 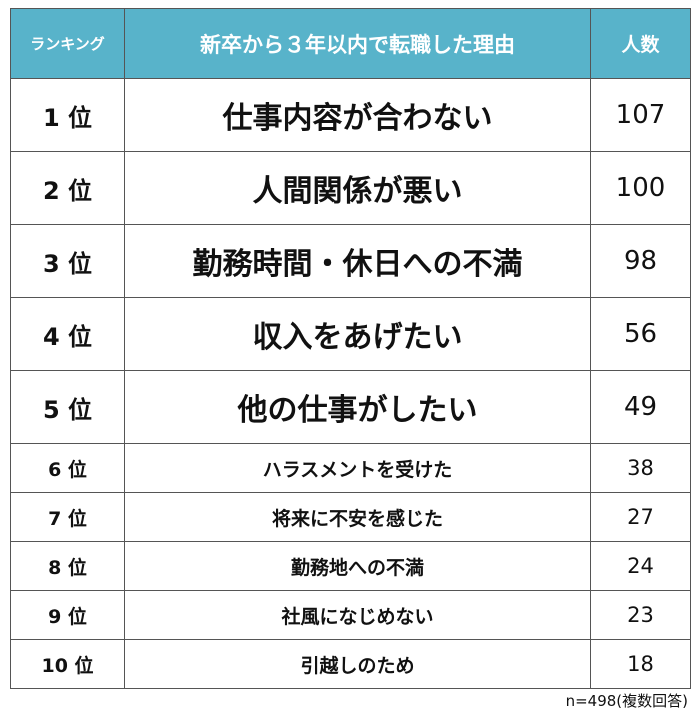 I want to click on header-count: 人数, so click(x=640, y=43).